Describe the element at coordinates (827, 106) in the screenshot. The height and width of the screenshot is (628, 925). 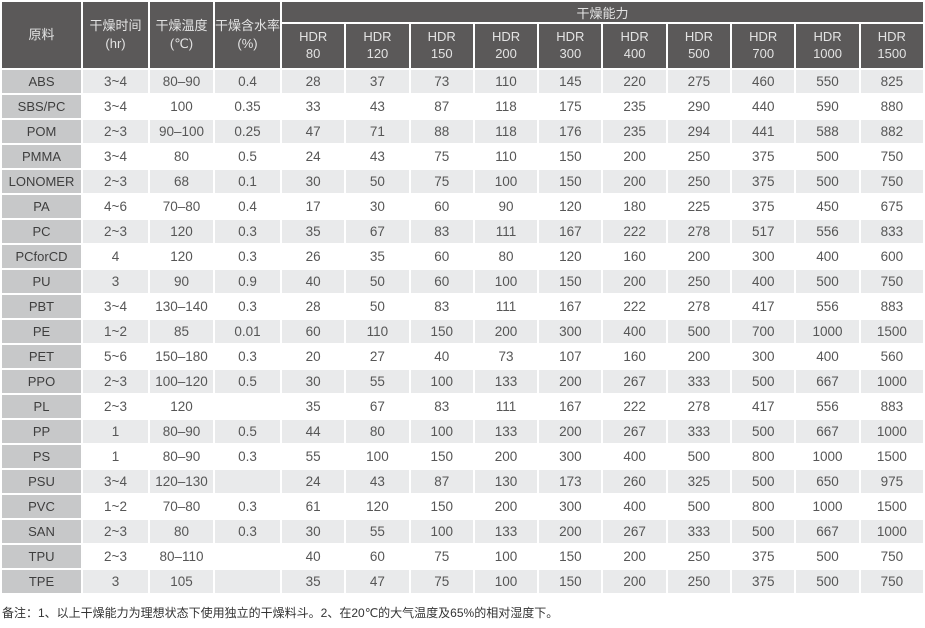
I see `capacity-cell: 590` at that location.